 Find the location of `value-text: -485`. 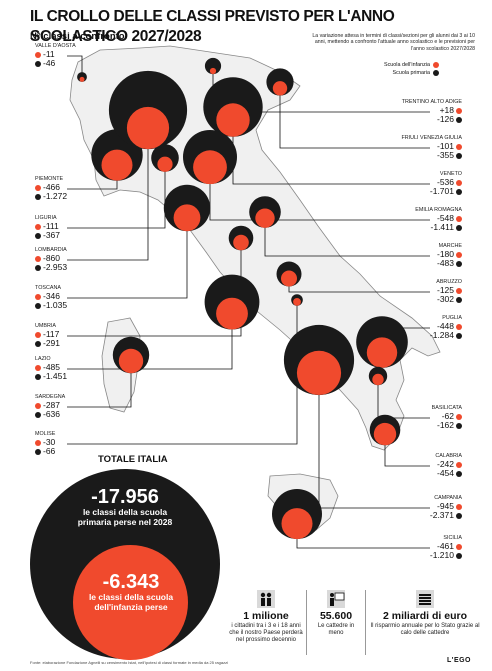

value-text: -485 is located at coordinates (52, 367).